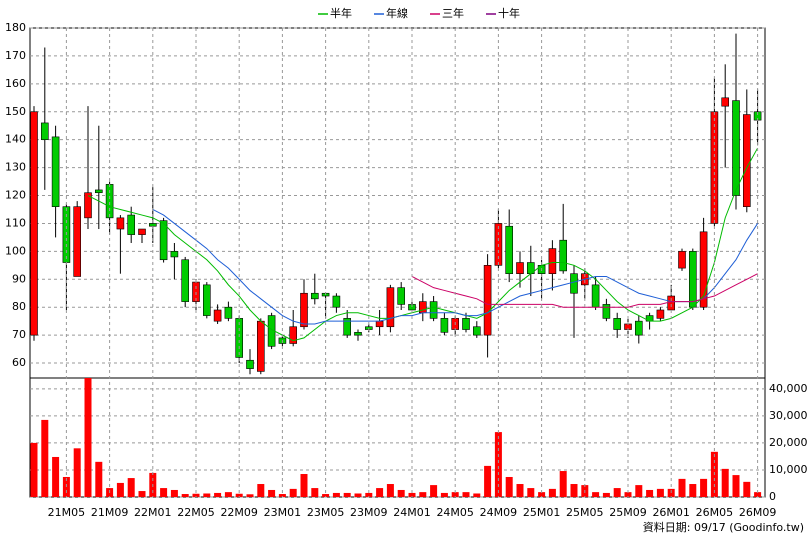 Image resolution: width=808 pixels, height=540 pixels. Describe the element at coordinates (15, 55) in the screenshot. I see `y-tick-label: 170` at that location.